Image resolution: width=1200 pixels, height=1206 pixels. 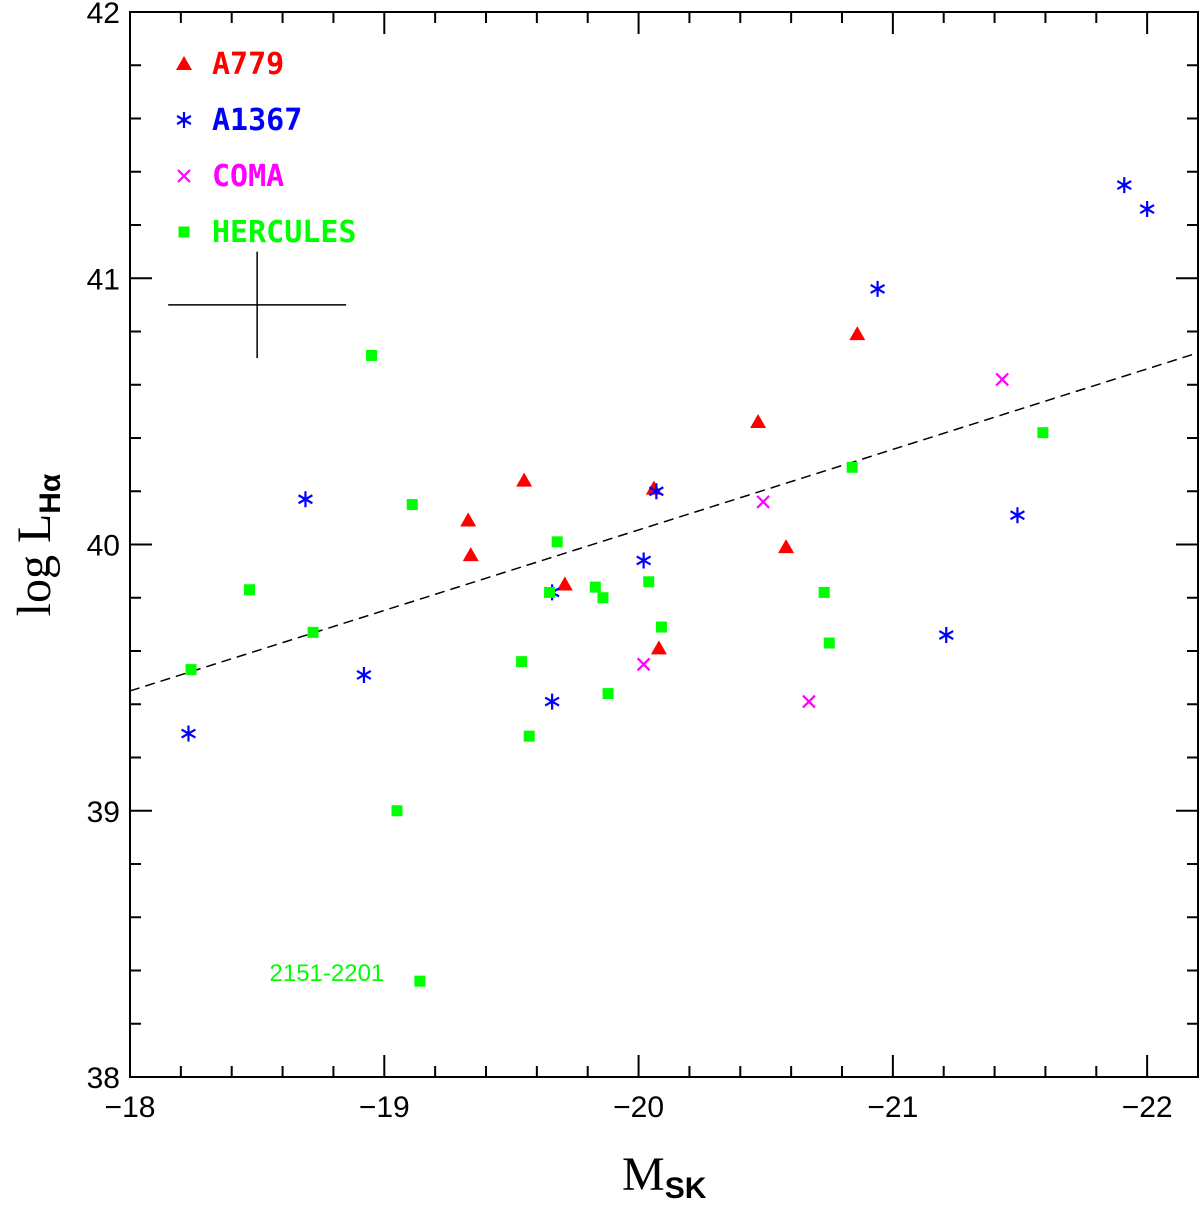 I want to click on annotation-label: 2151-2201, so click(x=327, y=973).